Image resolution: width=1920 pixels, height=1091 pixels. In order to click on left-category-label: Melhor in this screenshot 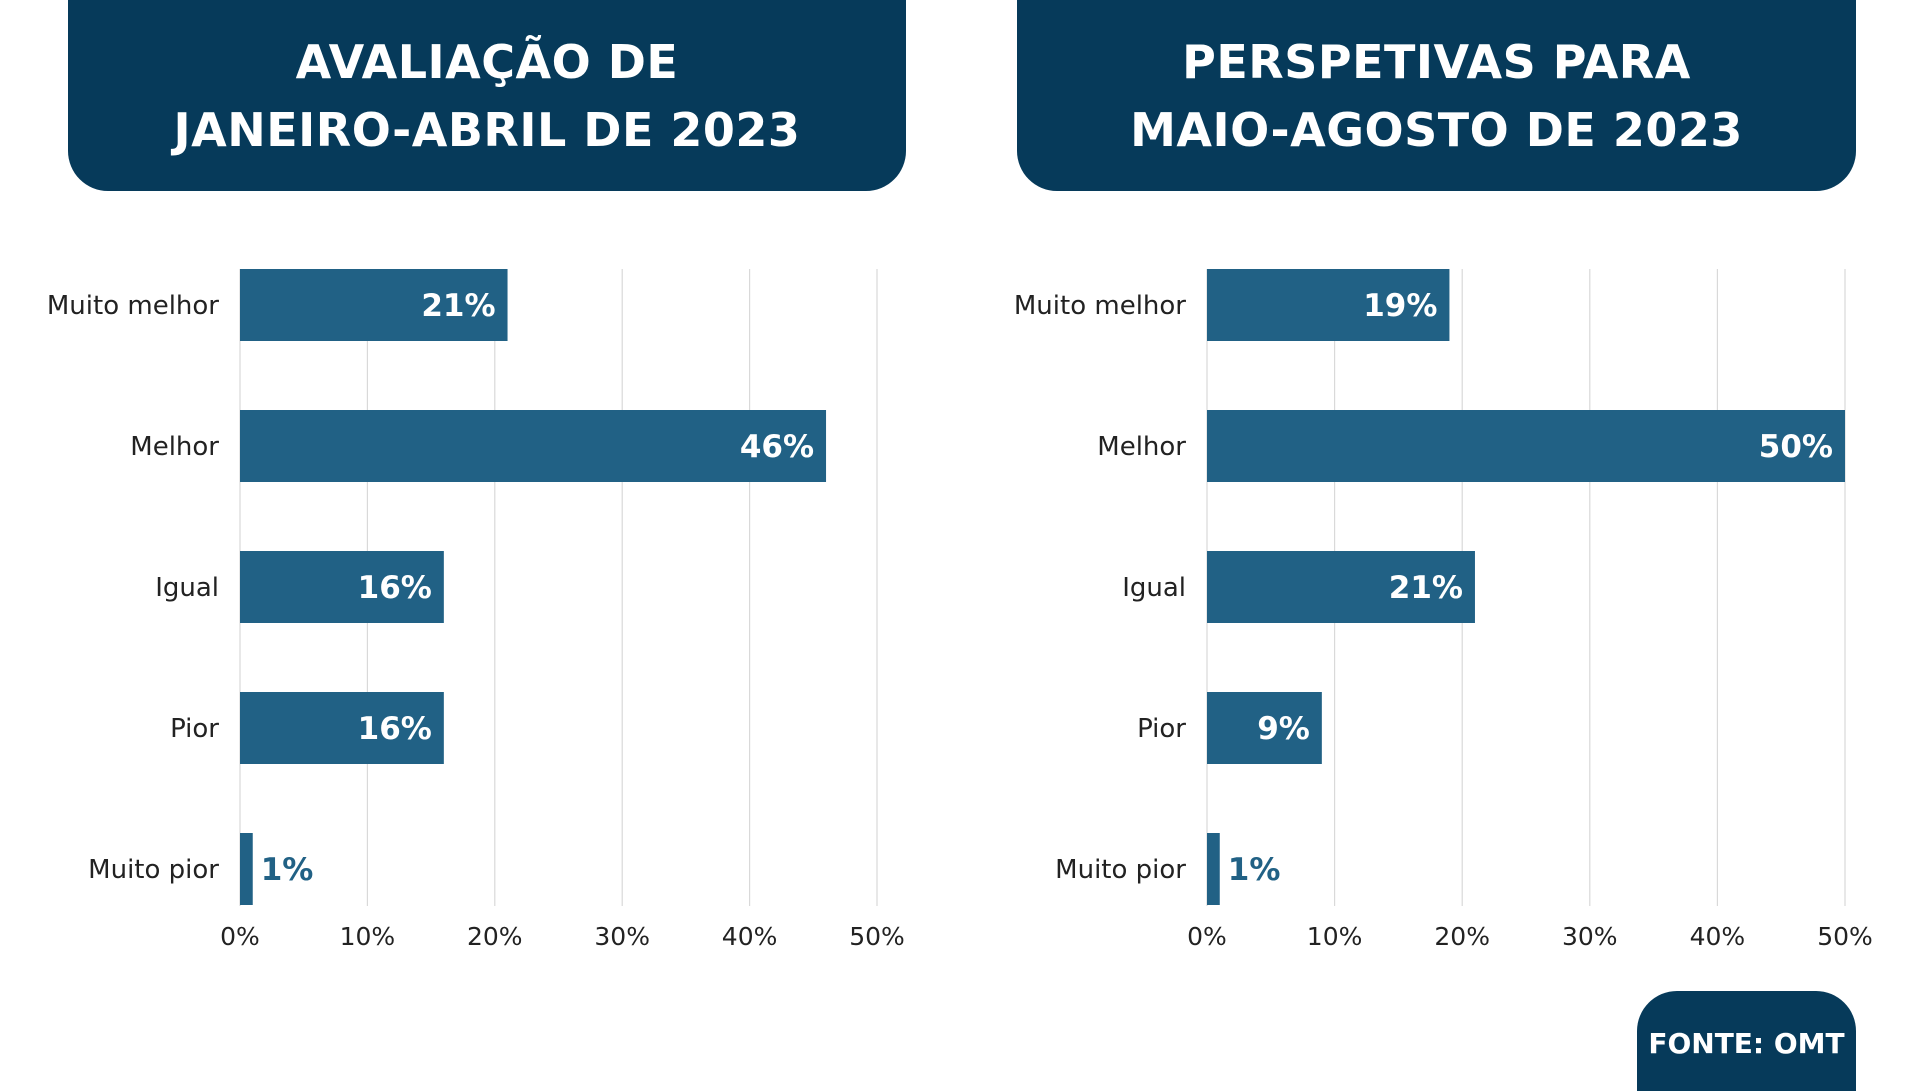, I will do `click(174, 447)`.